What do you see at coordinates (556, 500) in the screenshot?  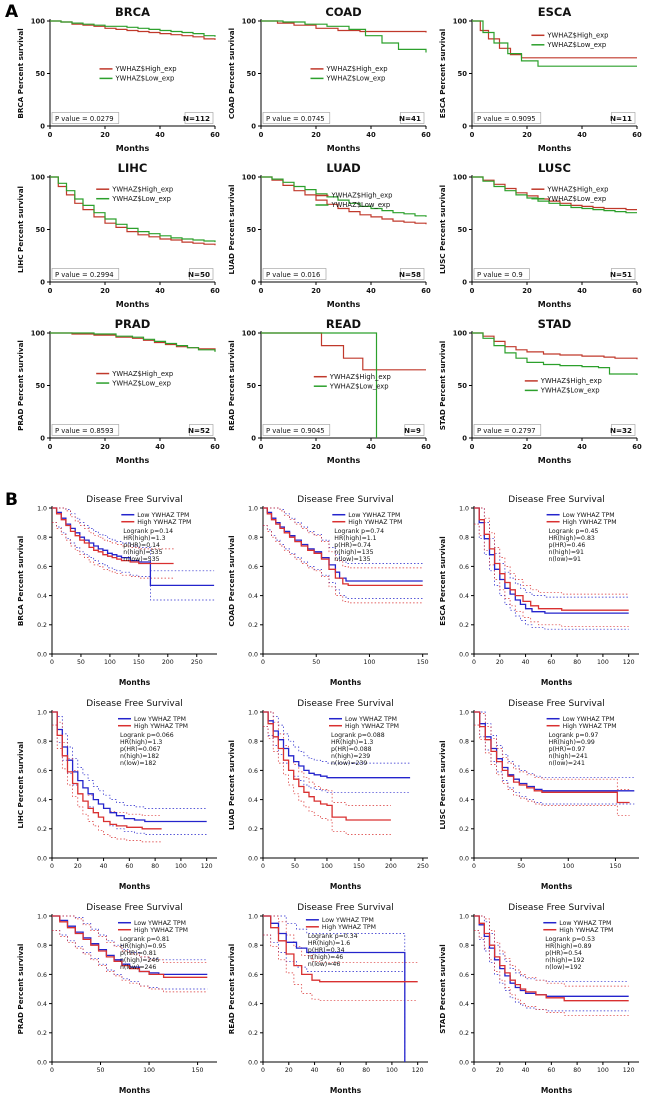 I see `chart-title: Disease Free Survival` at bounding box center [556, 500].